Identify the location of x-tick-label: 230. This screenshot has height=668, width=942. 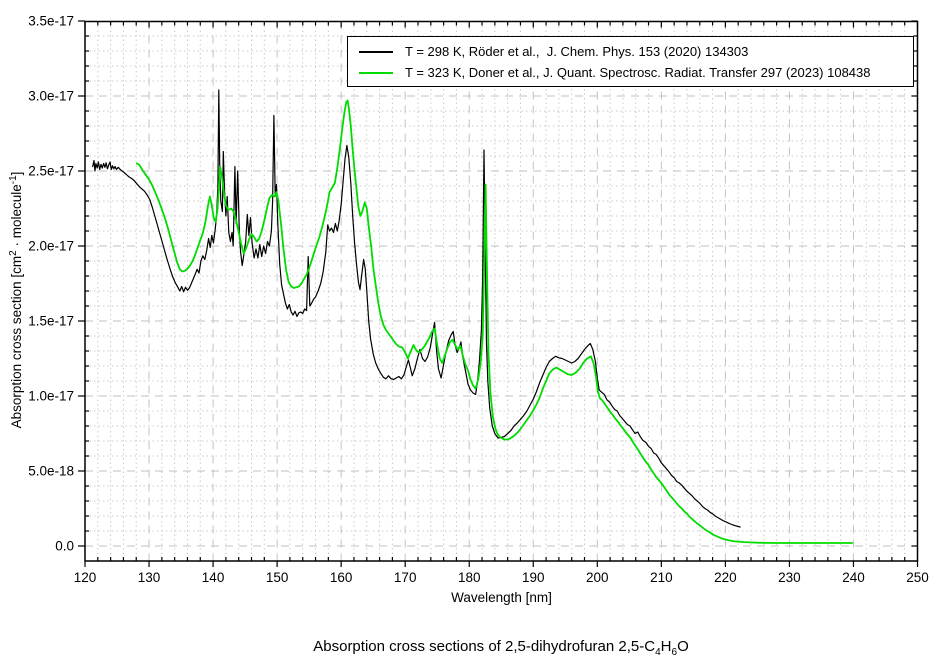
(789, 577).